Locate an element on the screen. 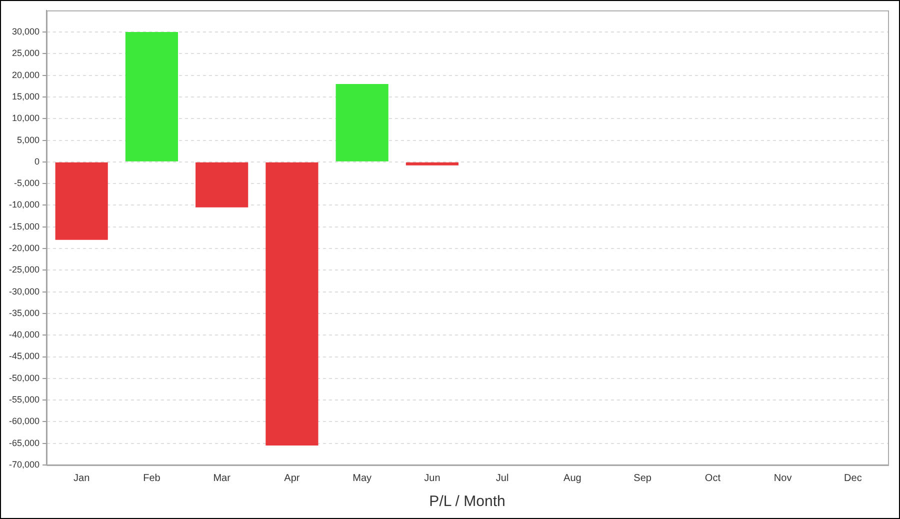 The height and width of the screenshot is (519, 900). y-tick-label: -40,000 is located at coordinates (24, 335).